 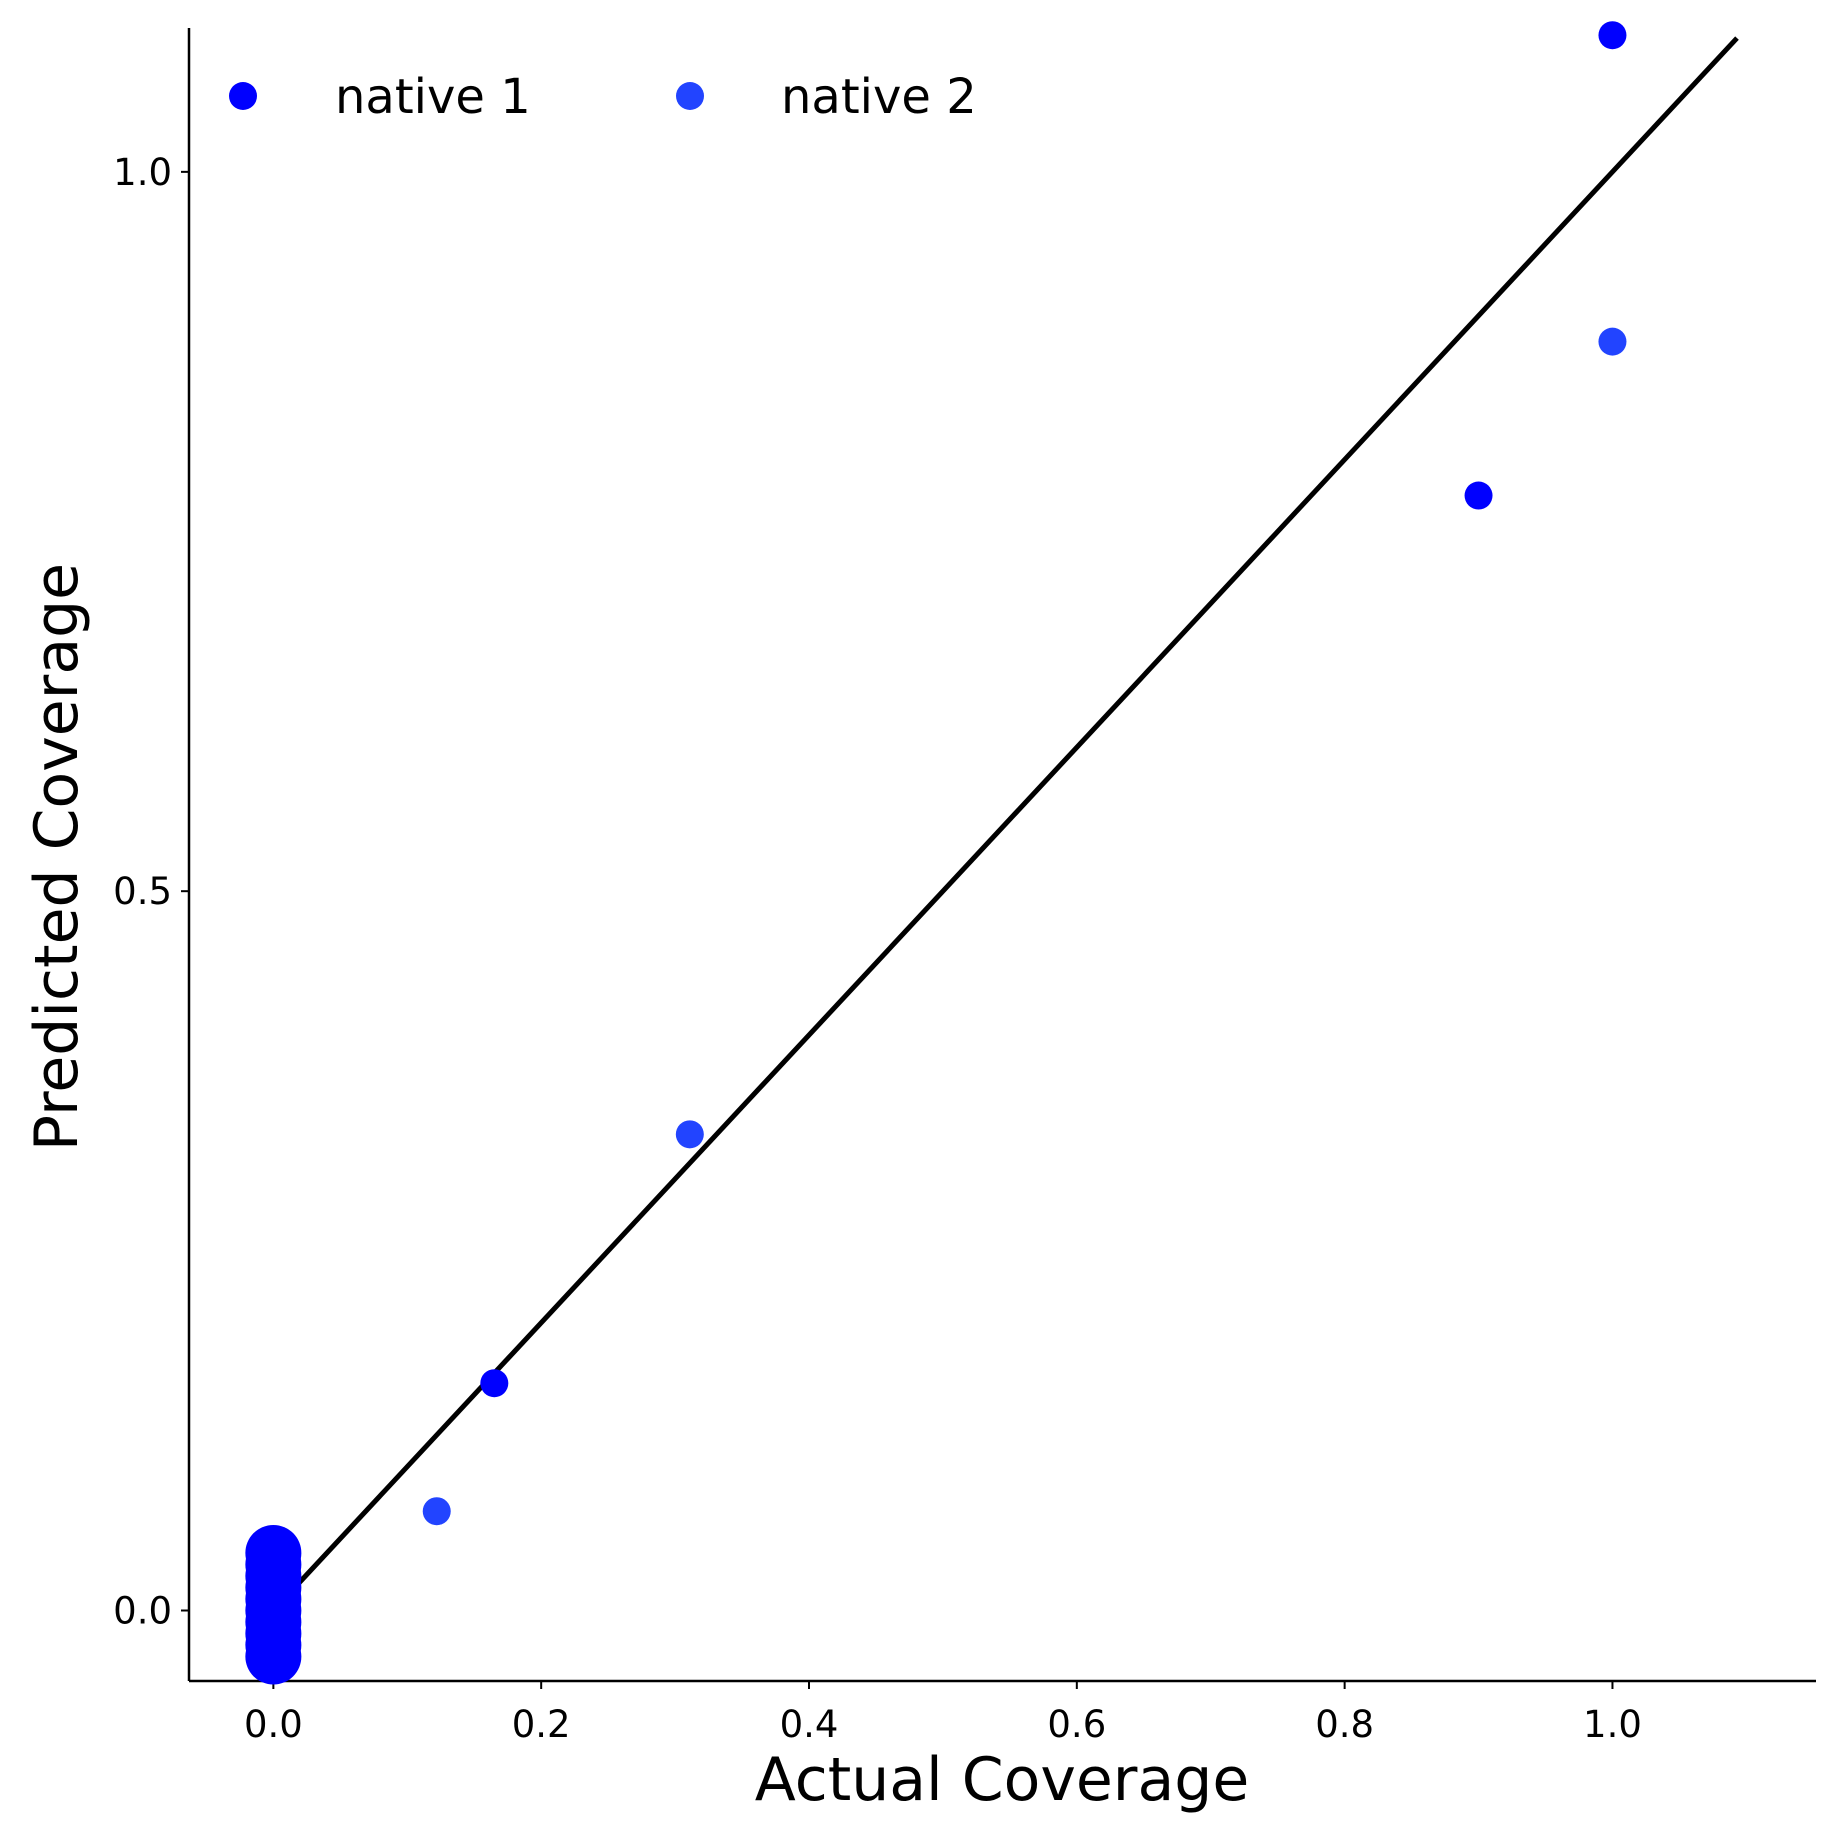 I want to click on x-tick-label: 0.2, so click(x=541, y=1724).